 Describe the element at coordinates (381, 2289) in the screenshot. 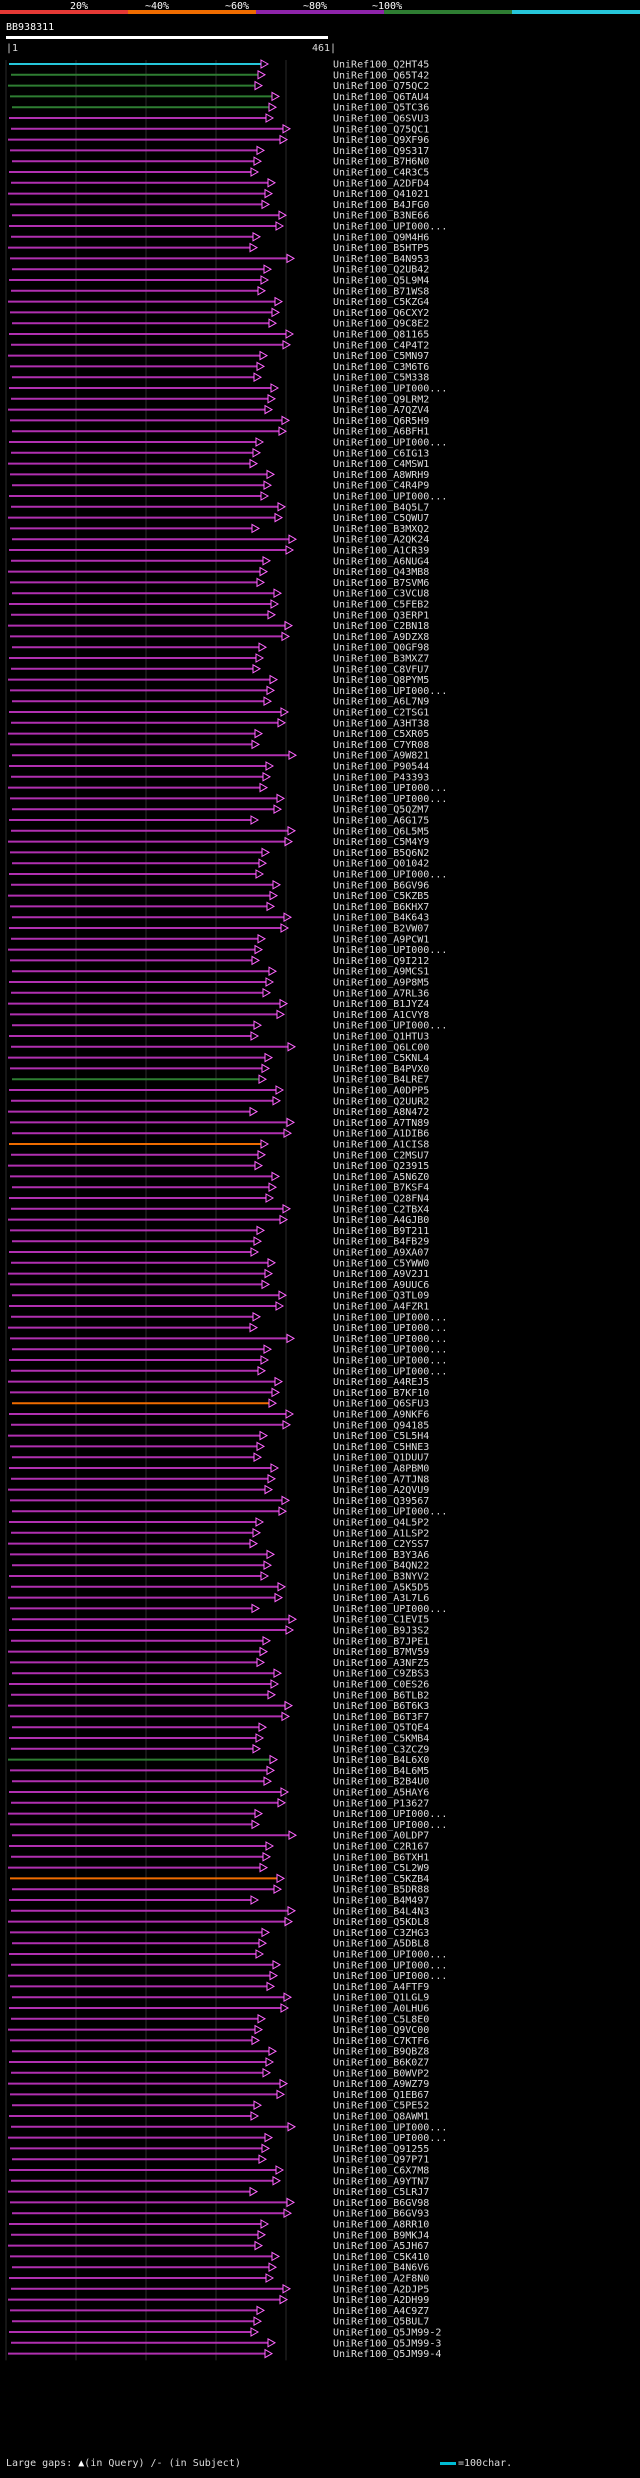

I see `hit-label: UniRef100_A2DJP5` at that location.